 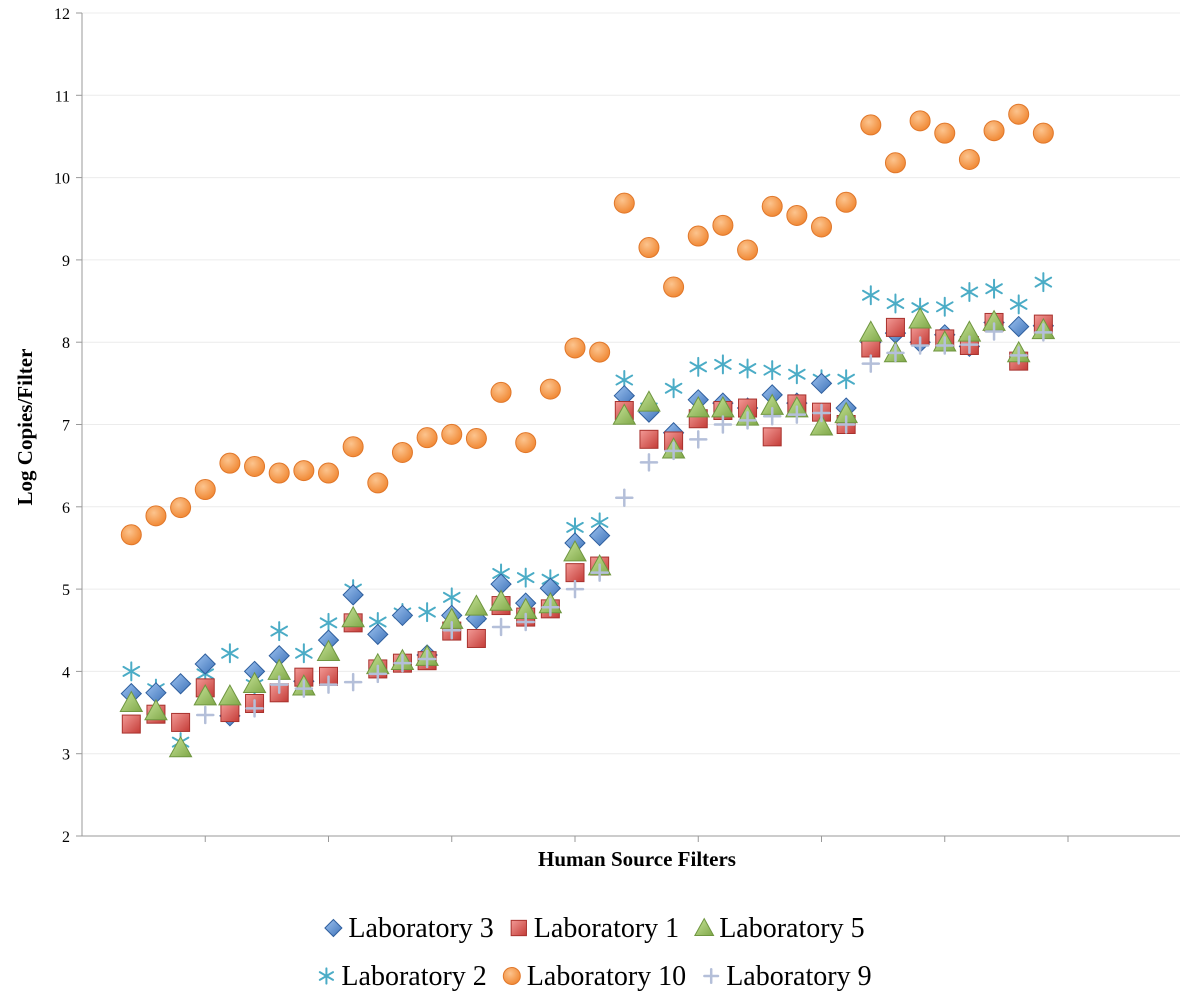 I want to click on legend-item: Laboratory 2, so click(x=402, y=976).